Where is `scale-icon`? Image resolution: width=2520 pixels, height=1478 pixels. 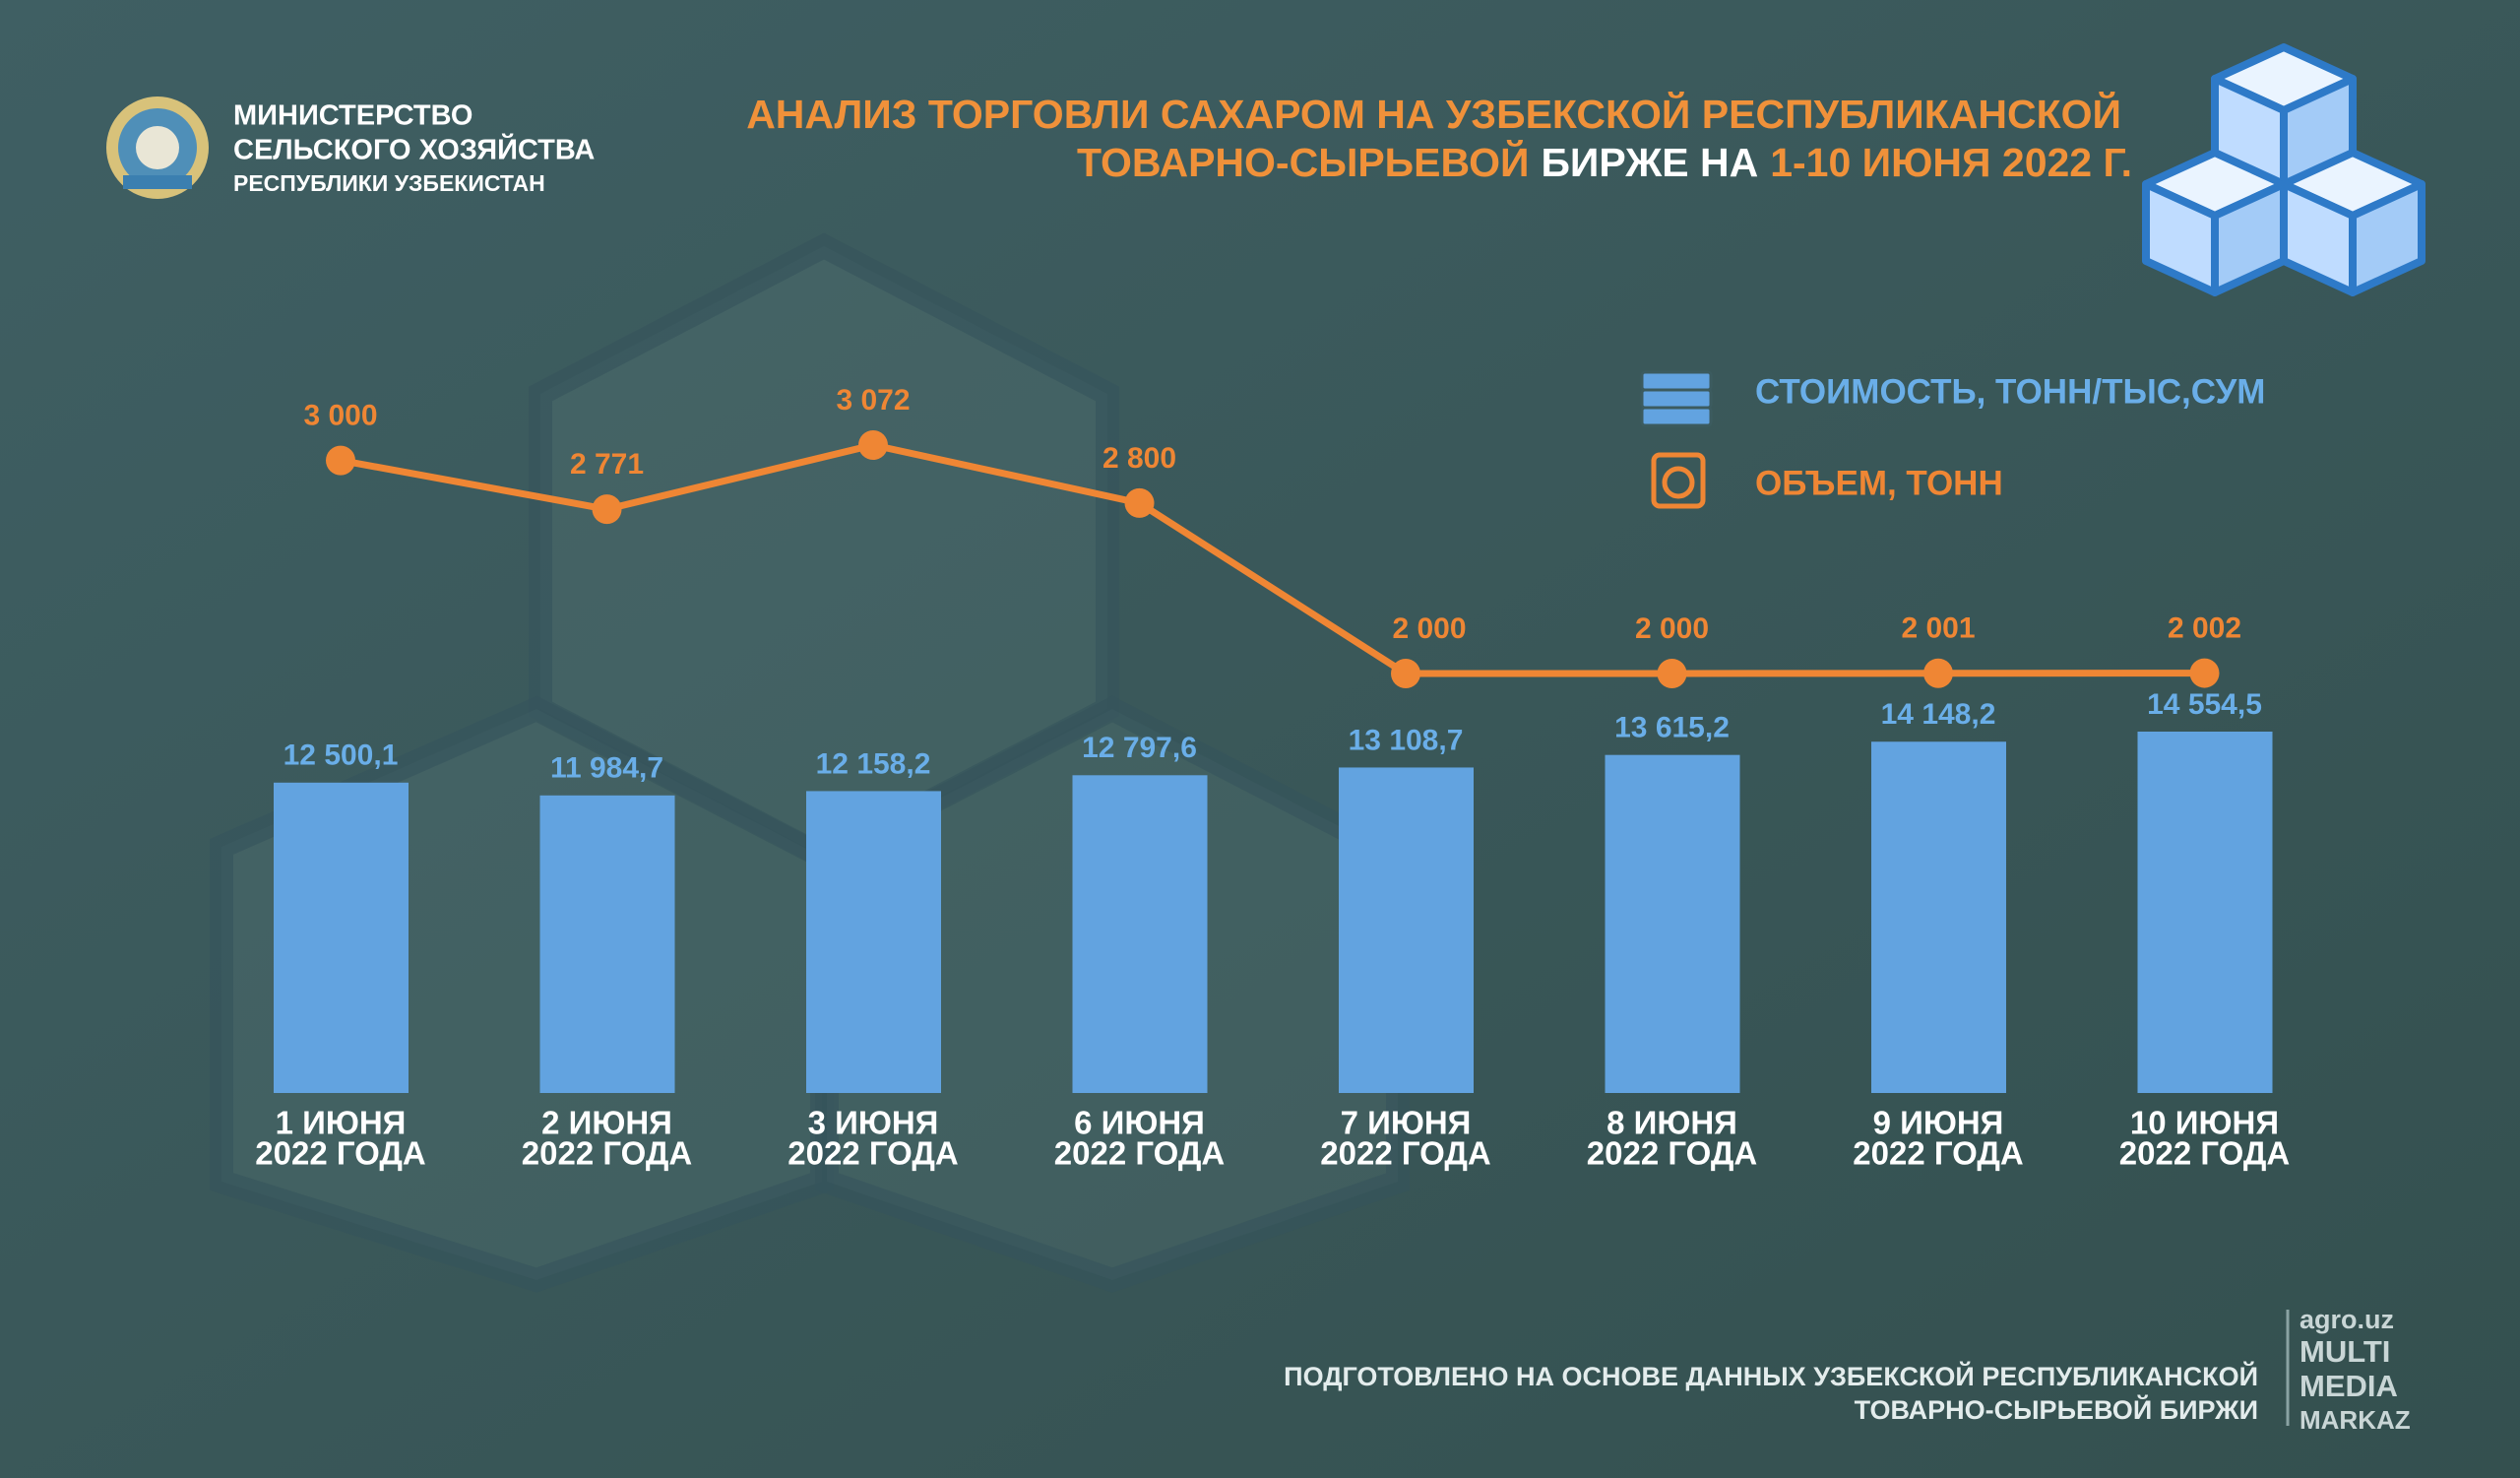
scale-icon is located at coordinates (1678, 480).